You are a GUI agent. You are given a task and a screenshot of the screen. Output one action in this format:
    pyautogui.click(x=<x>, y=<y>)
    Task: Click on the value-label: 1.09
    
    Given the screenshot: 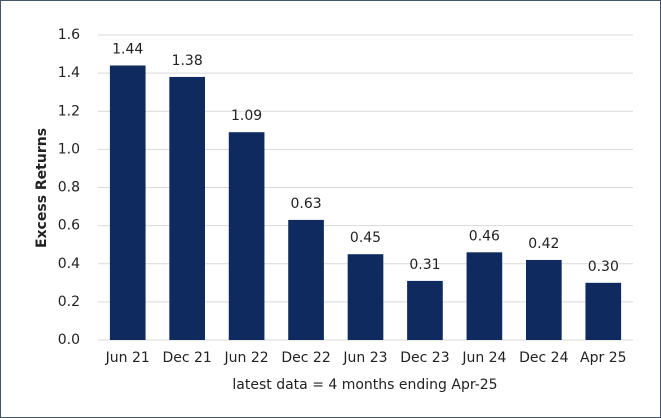 What is the action you would take?
    pyautogui.click(x=246, y=116)
    